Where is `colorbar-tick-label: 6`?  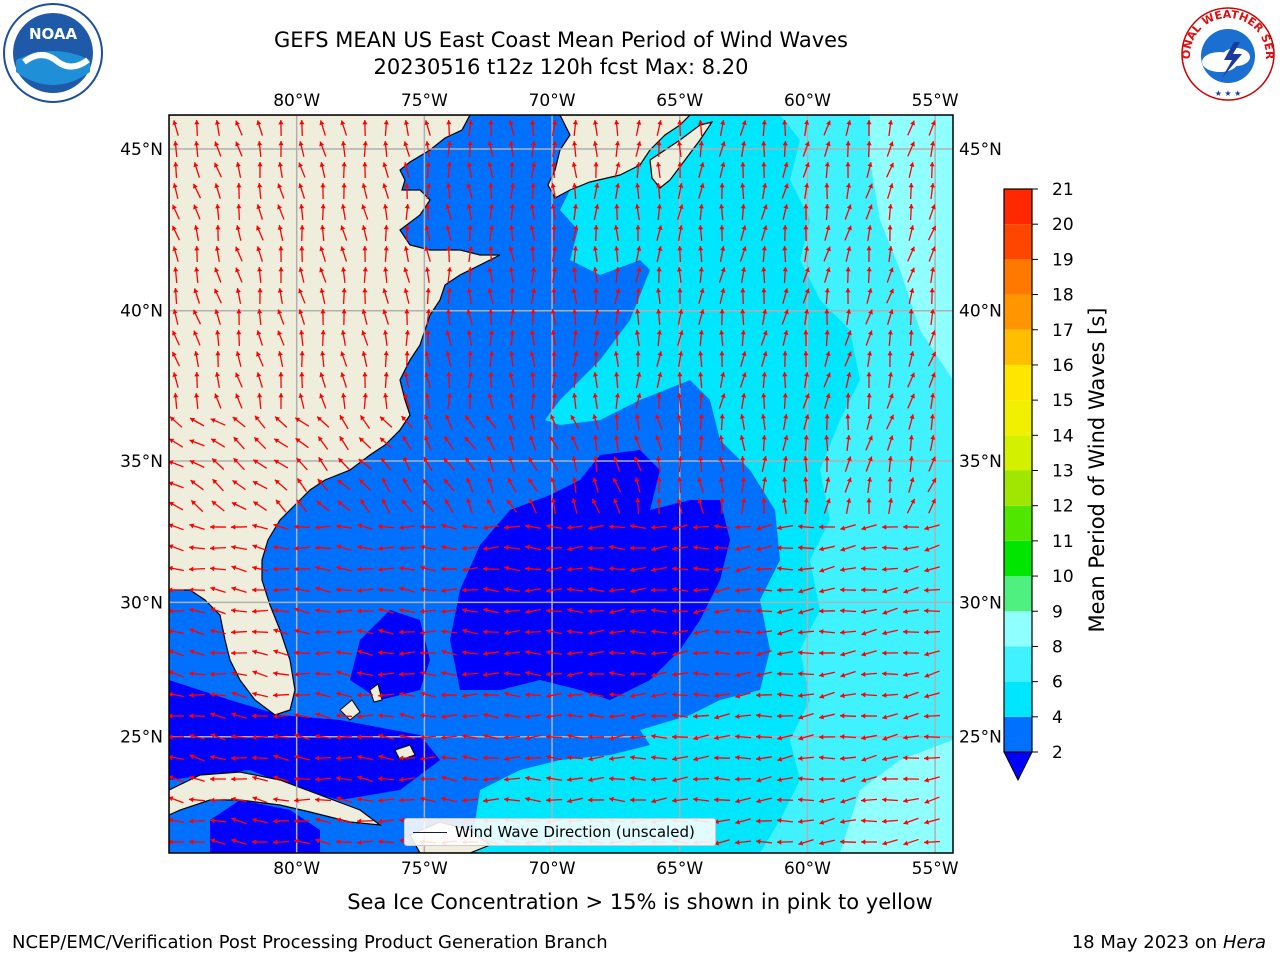 colorbar-tick-label: 6 is located at coordinates (1057, 683).